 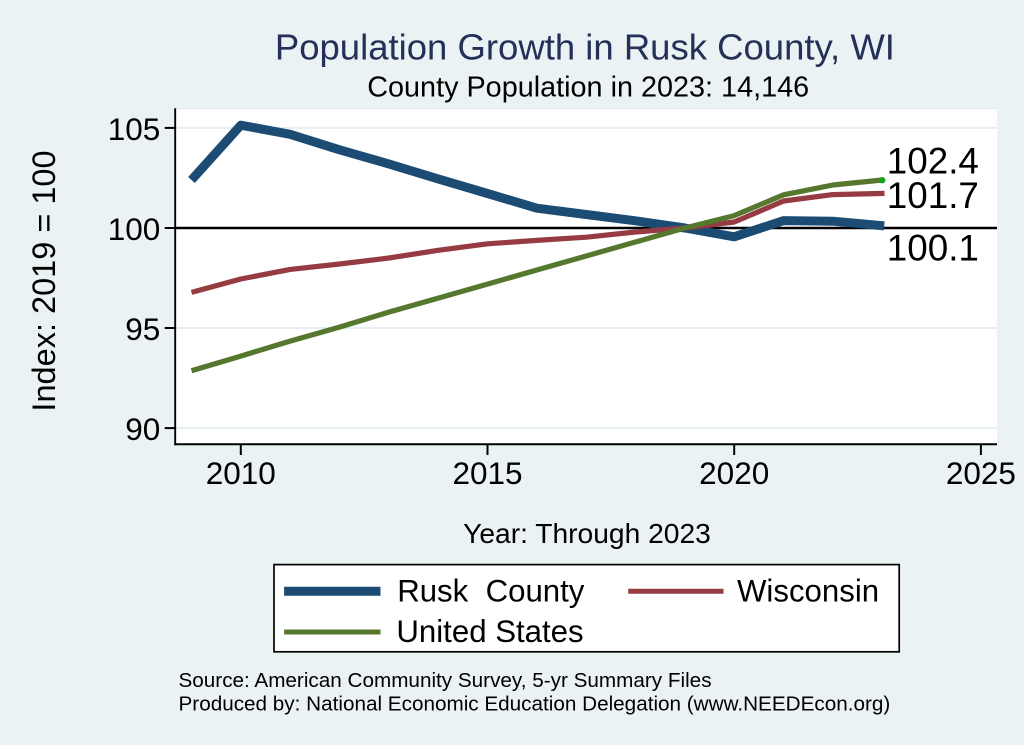 What do you see at coordinates (587, 533) in the screenshot?
I see `svg-text: Year: Through 2023` at bounding box center [587, 533].